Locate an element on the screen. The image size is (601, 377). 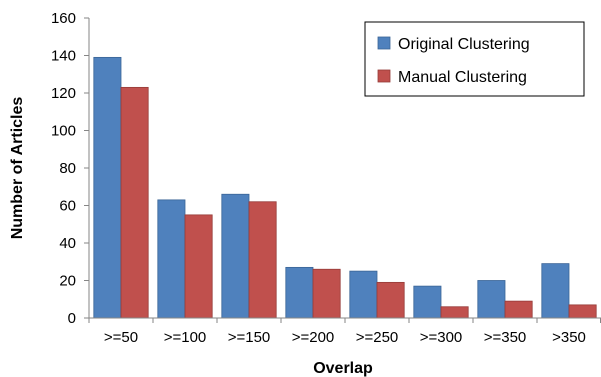
y-tick-label: 80 is located at coordinates (67, 168).